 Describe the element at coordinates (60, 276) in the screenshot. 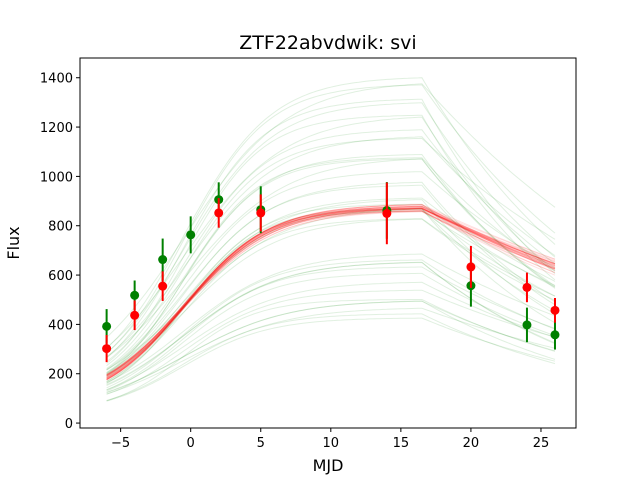

I see `y-tick-label: 600` at that location.